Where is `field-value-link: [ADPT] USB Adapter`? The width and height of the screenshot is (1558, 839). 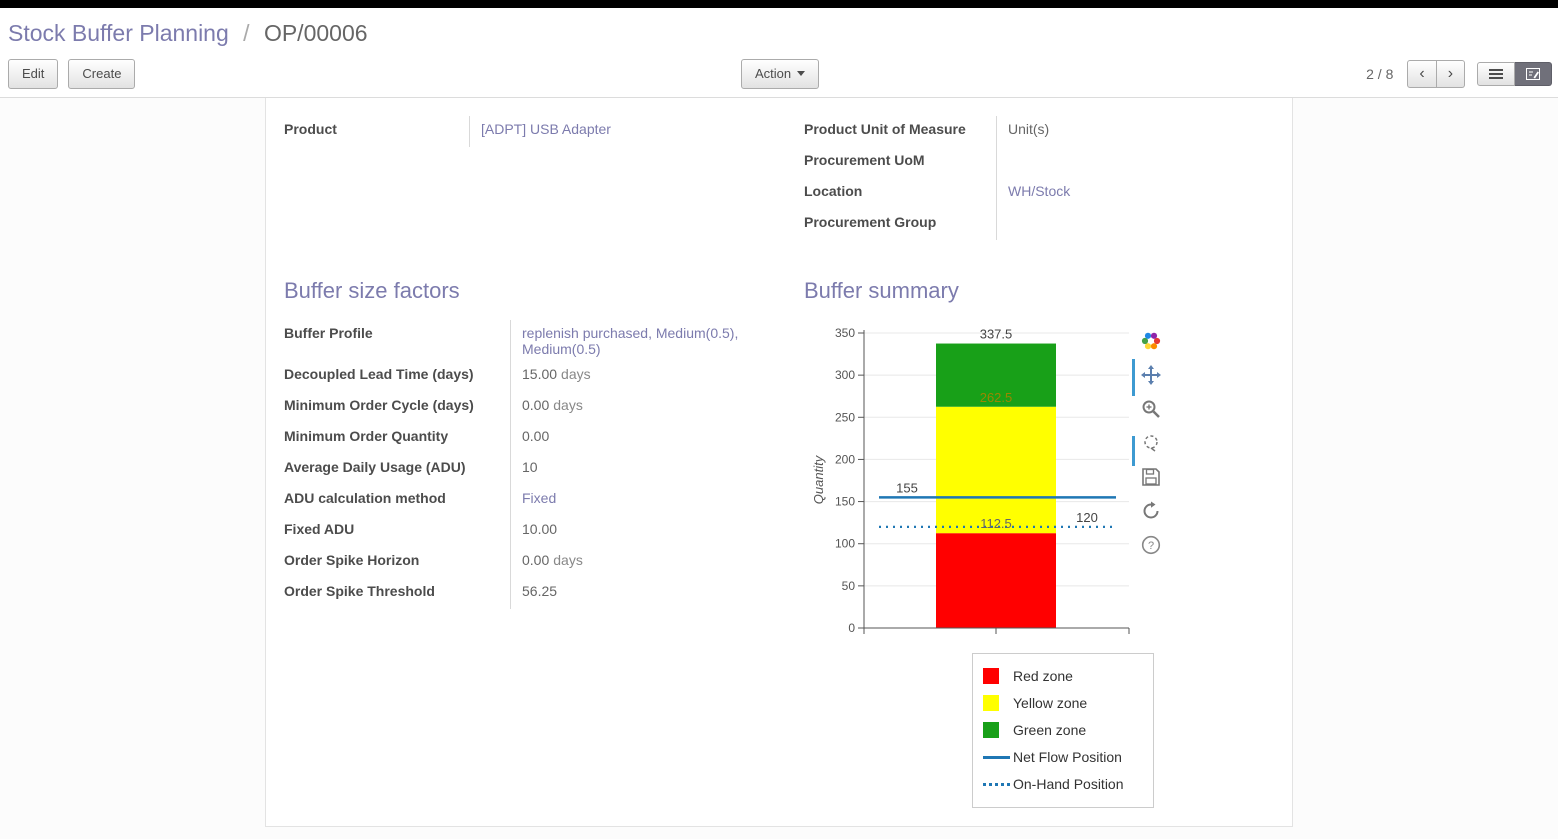
field-value-link: [ADPT] USB Adapter is located at coordinates (546, 128).